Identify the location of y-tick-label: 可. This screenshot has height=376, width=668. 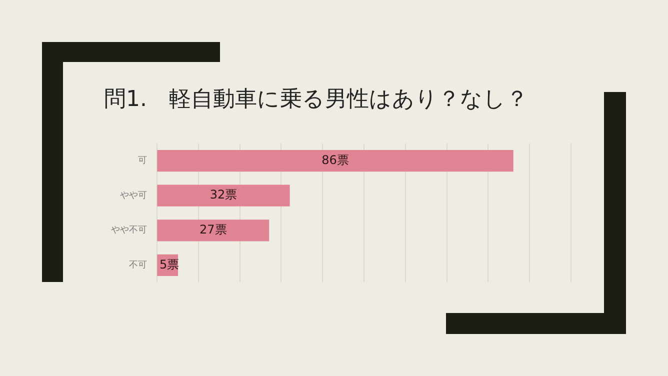
(142, 161).